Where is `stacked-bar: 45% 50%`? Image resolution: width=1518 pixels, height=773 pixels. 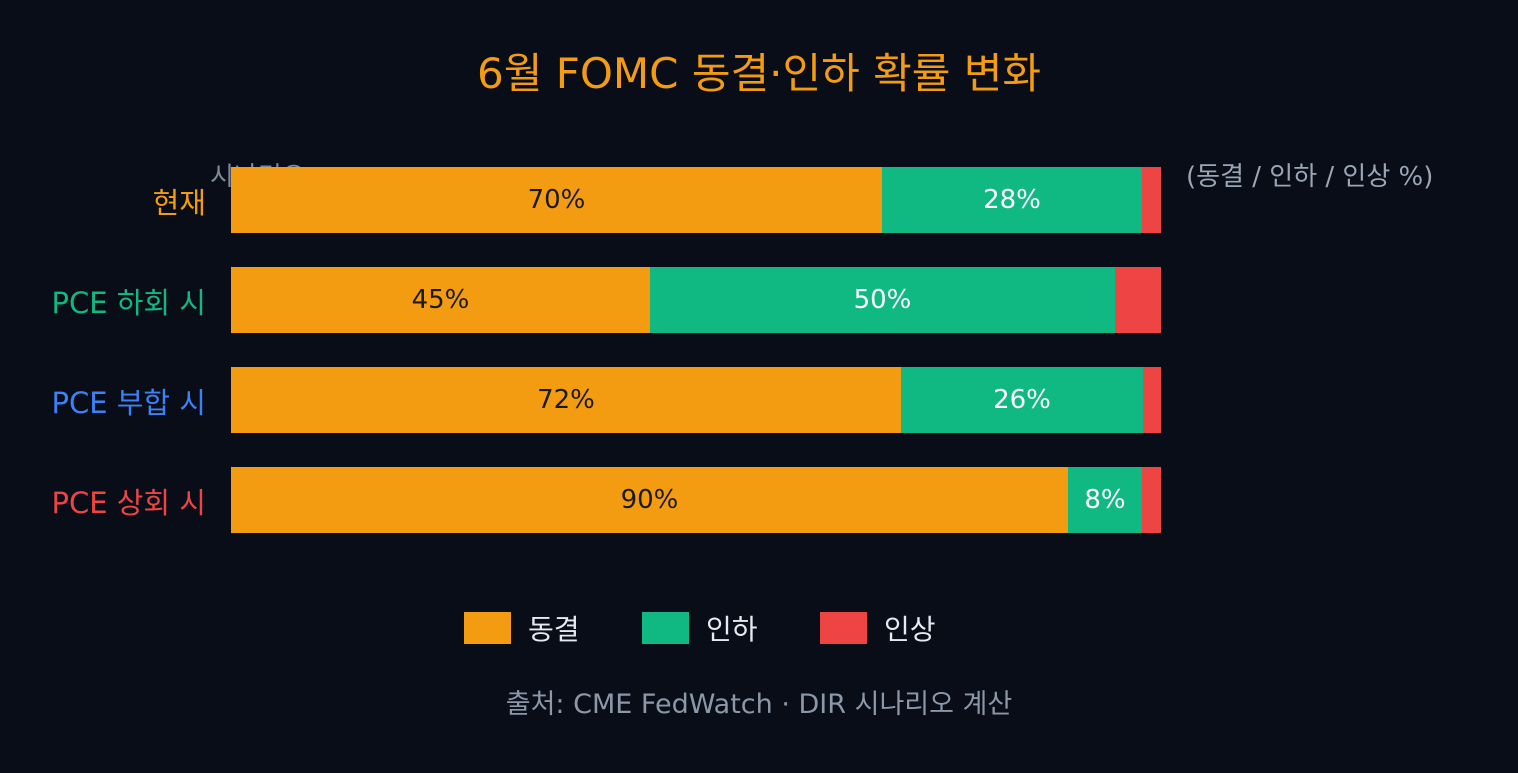 stacked-bar: 45% 50% is located at coordinates (696, 300).